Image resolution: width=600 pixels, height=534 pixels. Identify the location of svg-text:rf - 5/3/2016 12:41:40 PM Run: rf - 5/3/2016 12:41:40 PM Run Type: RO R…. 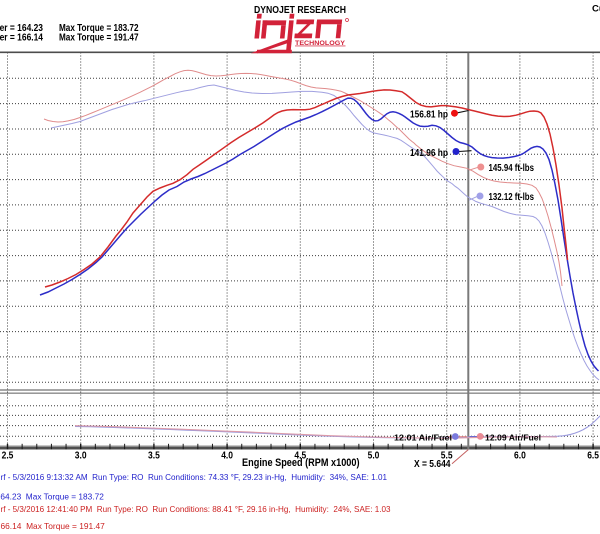
(196, 509).